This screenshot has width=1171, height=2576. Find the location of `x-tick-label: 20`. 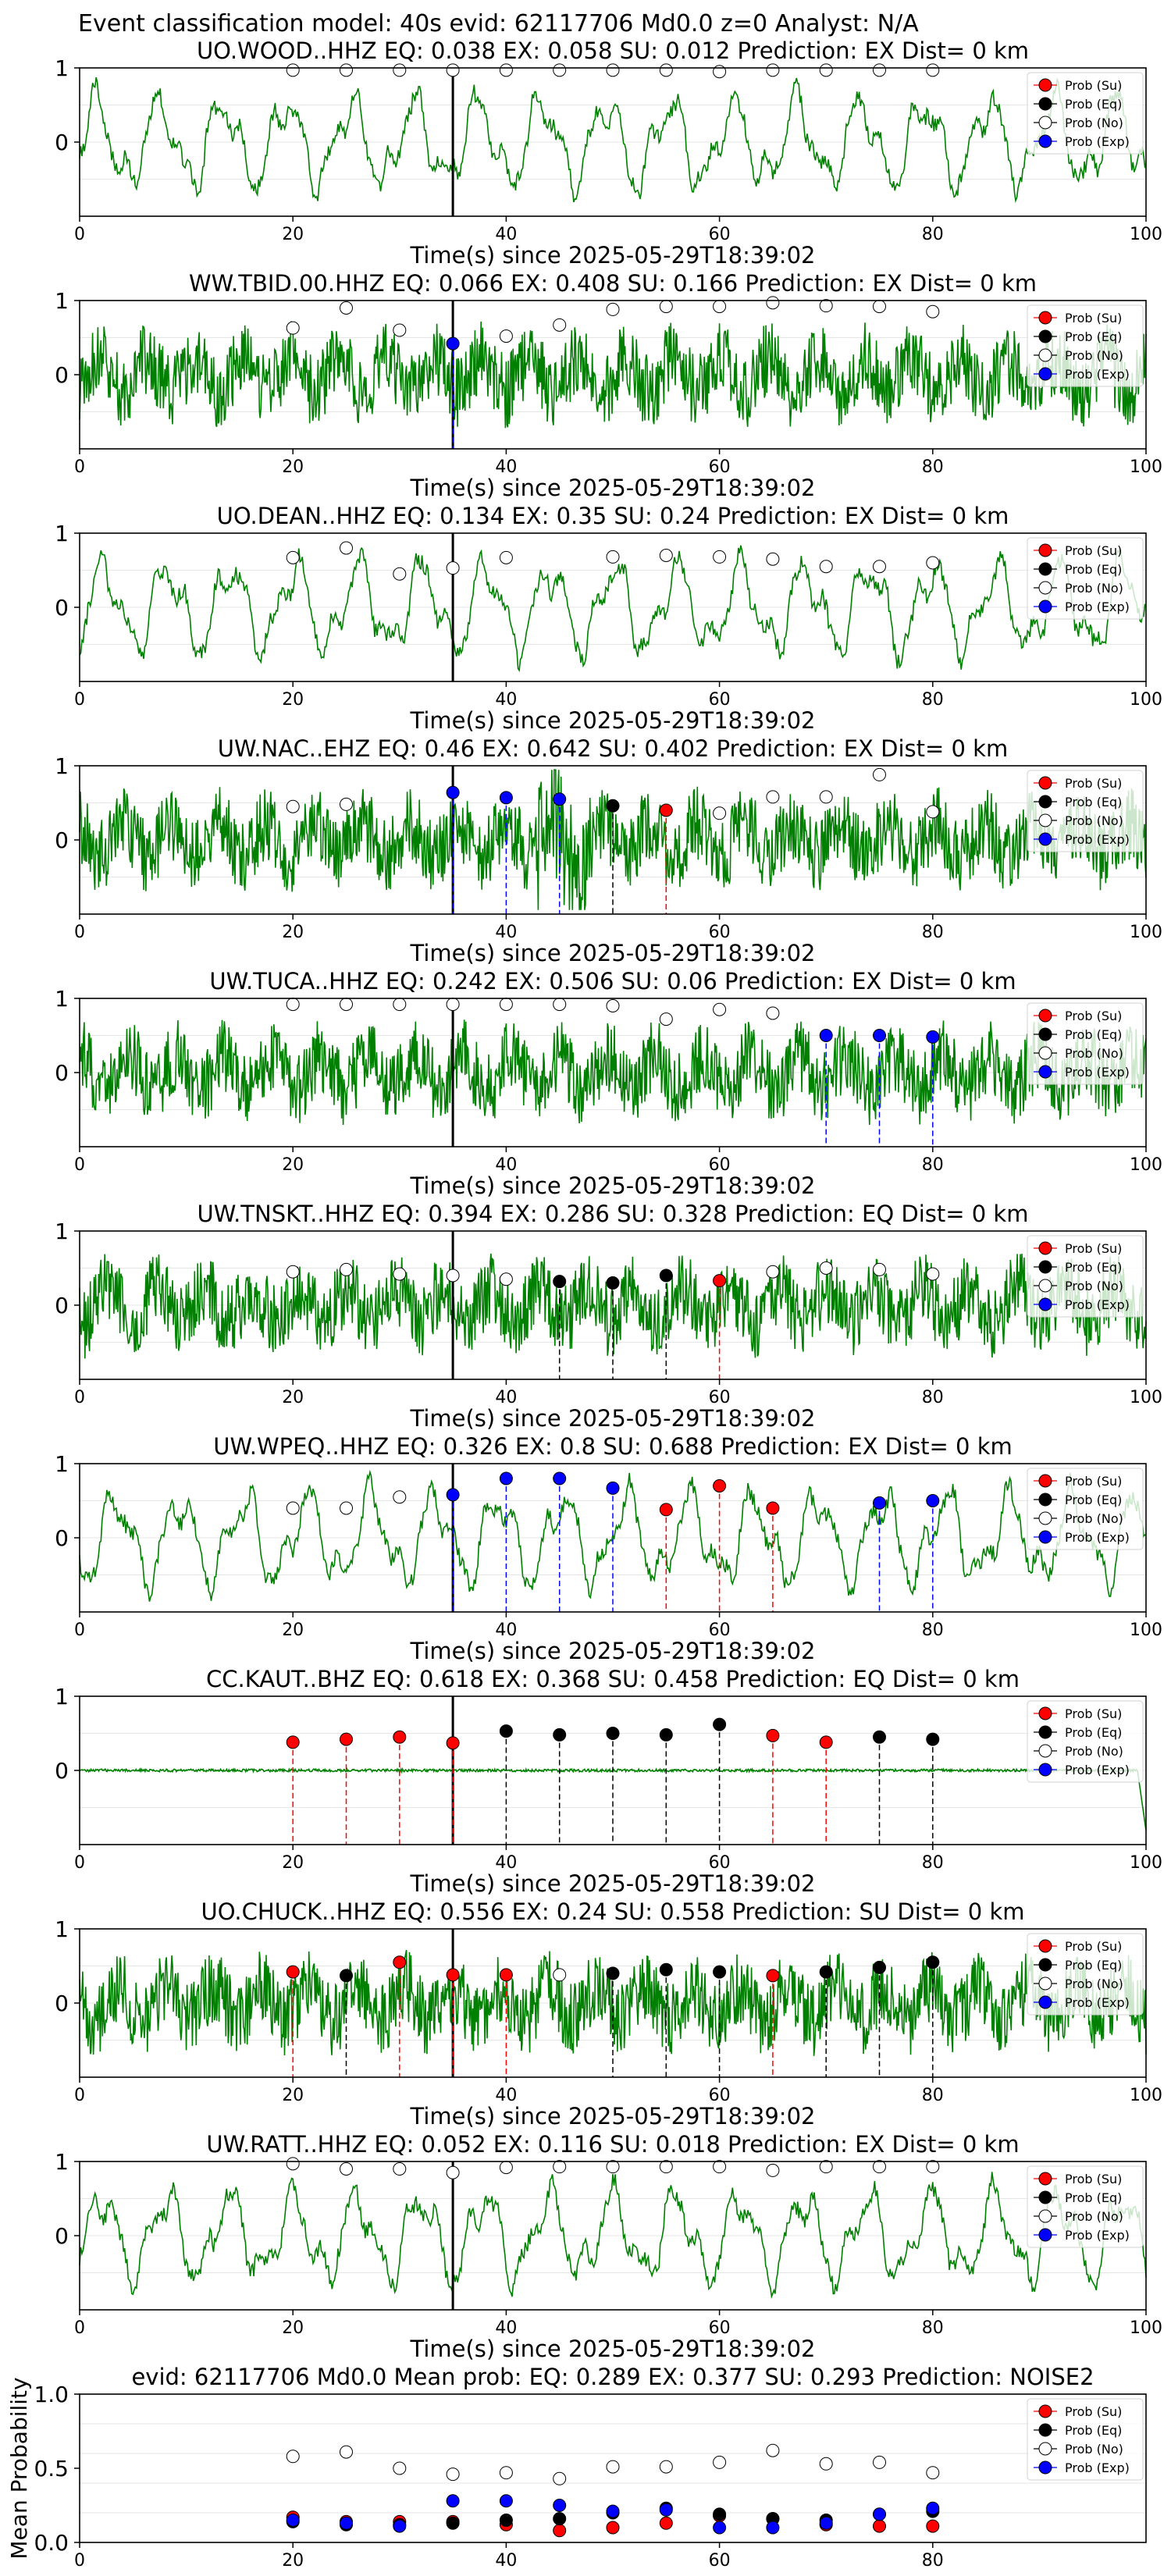

x-tick-label: 20 is located at coordinates (293, 1397).